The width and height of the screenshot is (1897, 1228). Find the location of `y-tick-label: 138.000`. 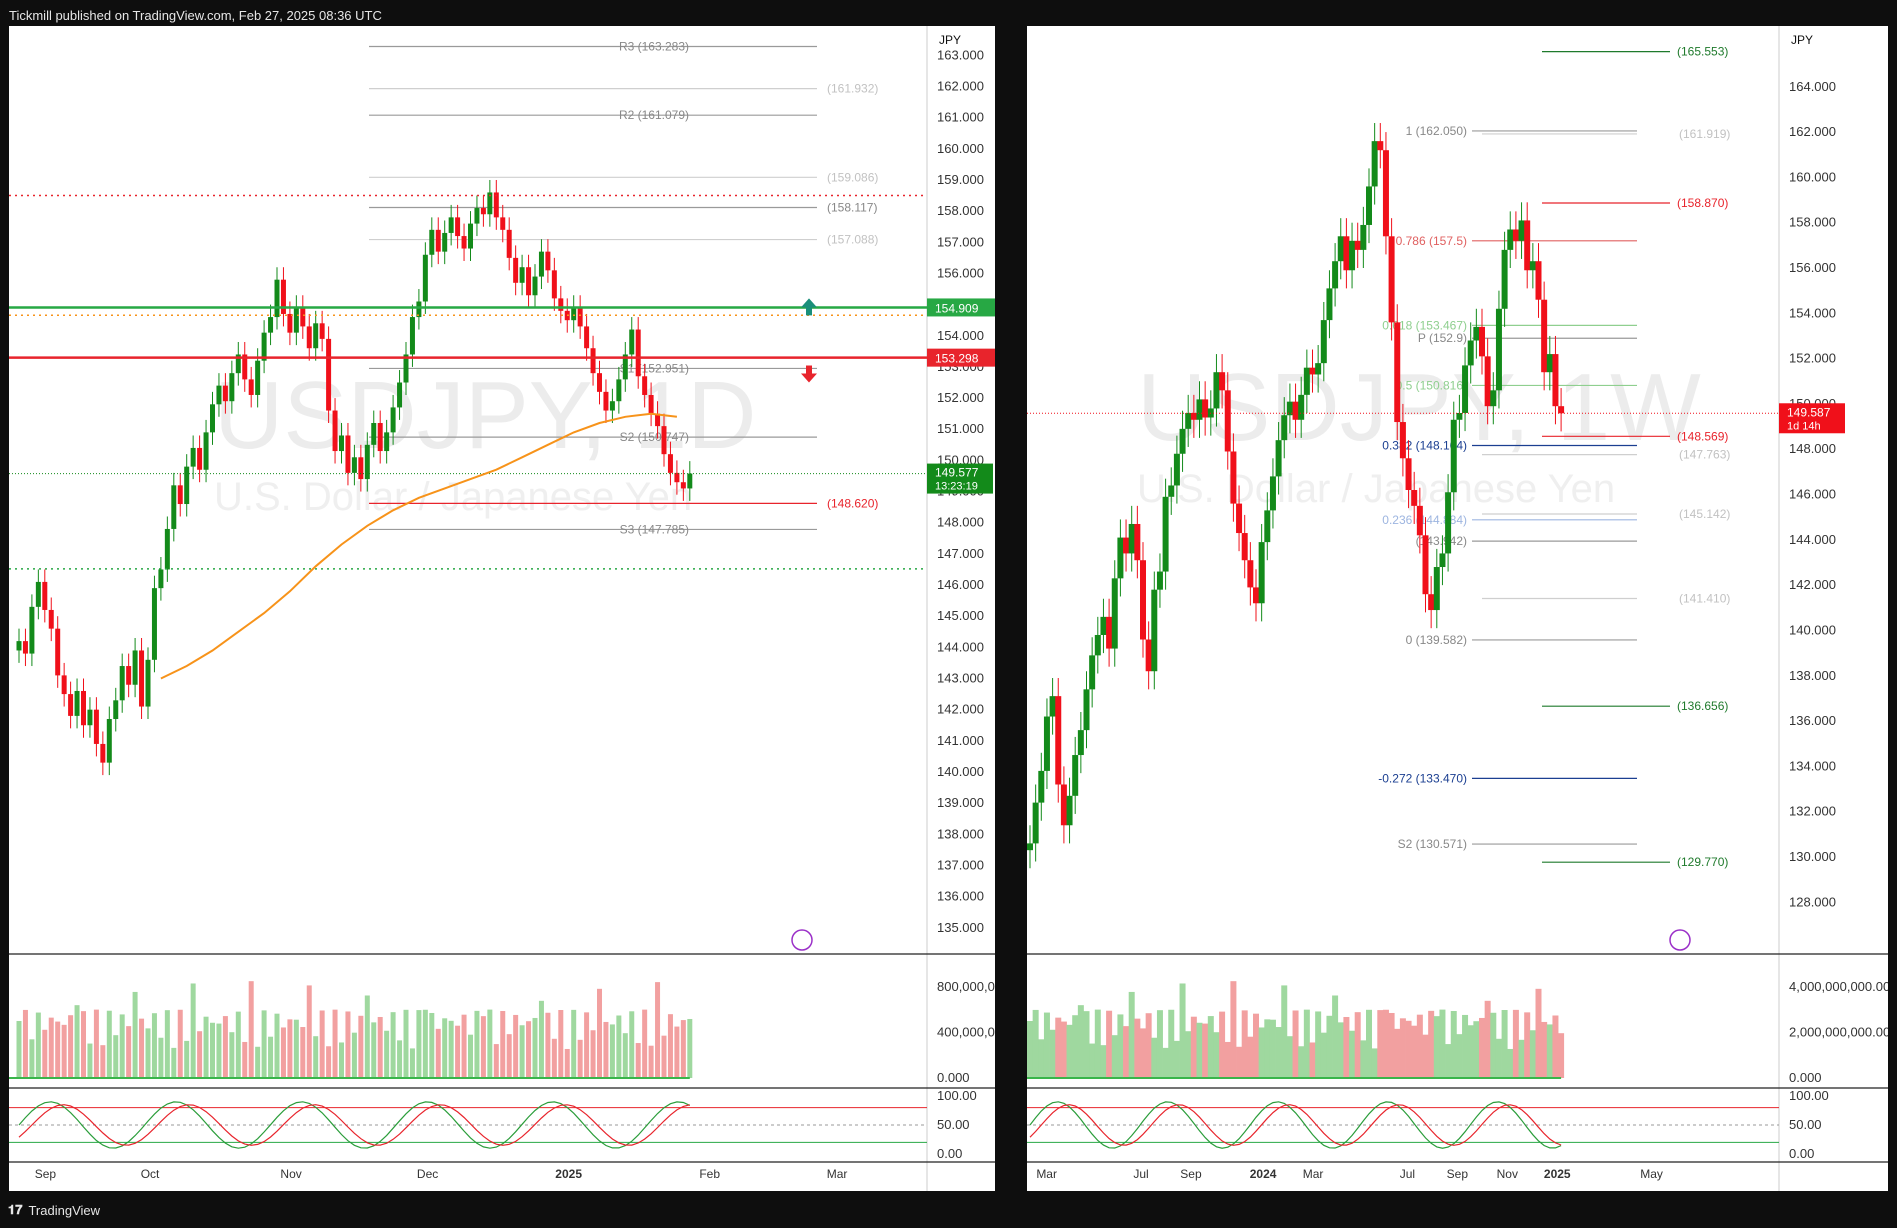

y-tick-label: 138.000 is located at coordinates (1812, 675).